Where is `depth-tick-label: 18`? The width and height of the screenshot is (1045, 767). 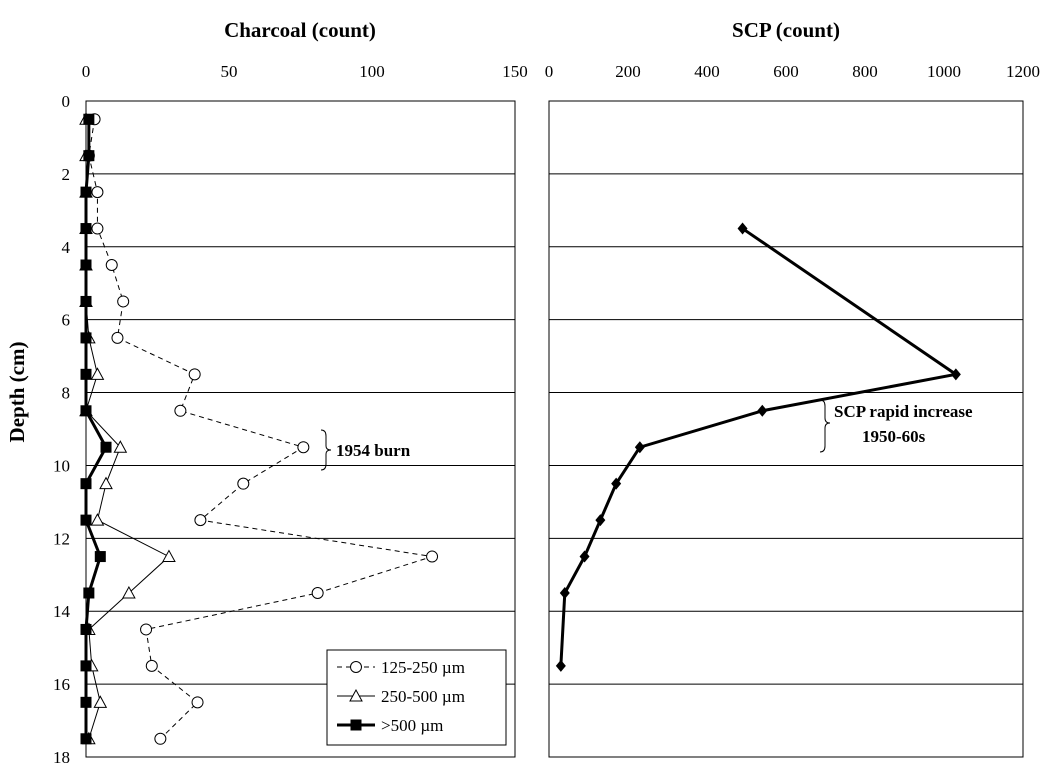
depth-tick-label: 18 is located at coordinates (61, 757).